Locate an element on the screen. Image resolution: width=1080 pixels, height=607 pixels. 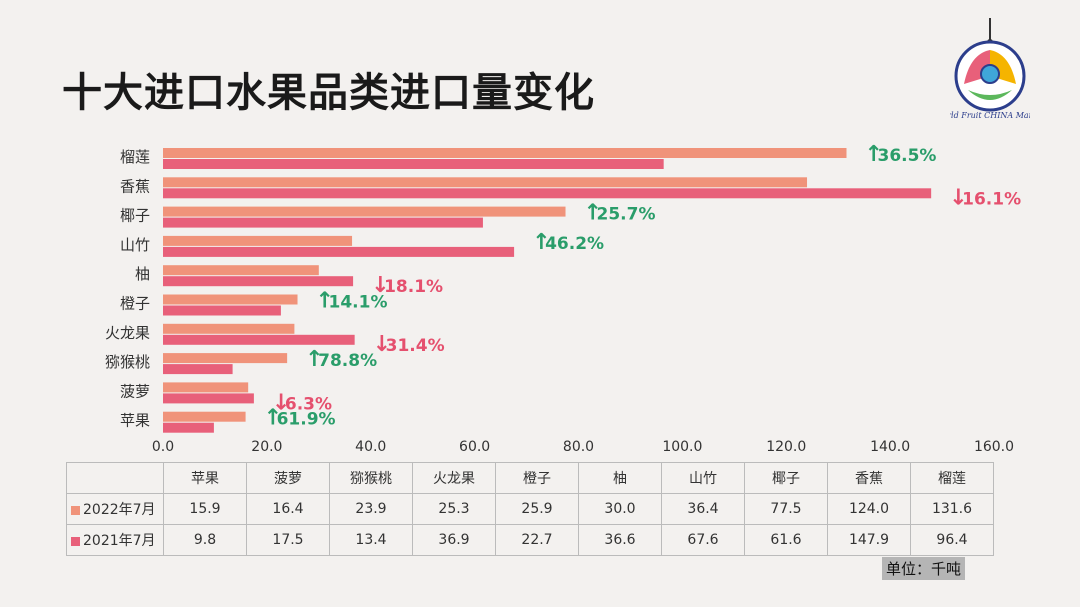
category-label: 火龙果 is located at coordinates (127, 333).